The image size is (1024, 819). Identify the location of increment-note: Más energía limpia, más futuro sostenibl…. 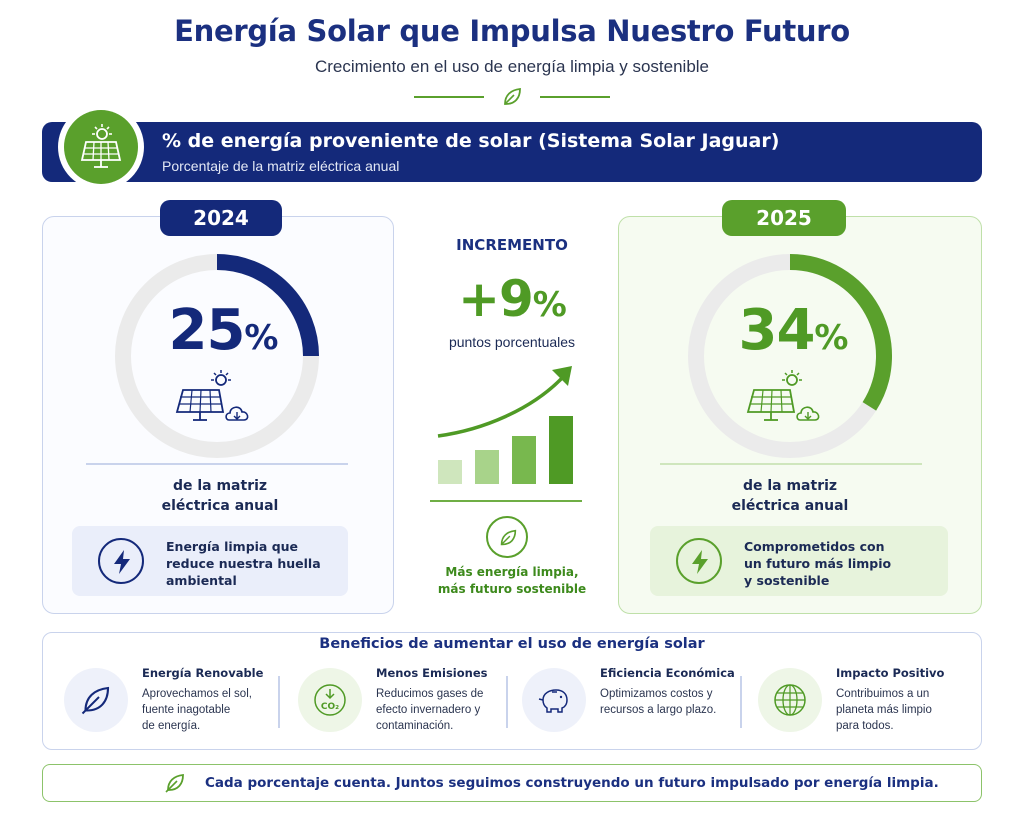
(512, 581).